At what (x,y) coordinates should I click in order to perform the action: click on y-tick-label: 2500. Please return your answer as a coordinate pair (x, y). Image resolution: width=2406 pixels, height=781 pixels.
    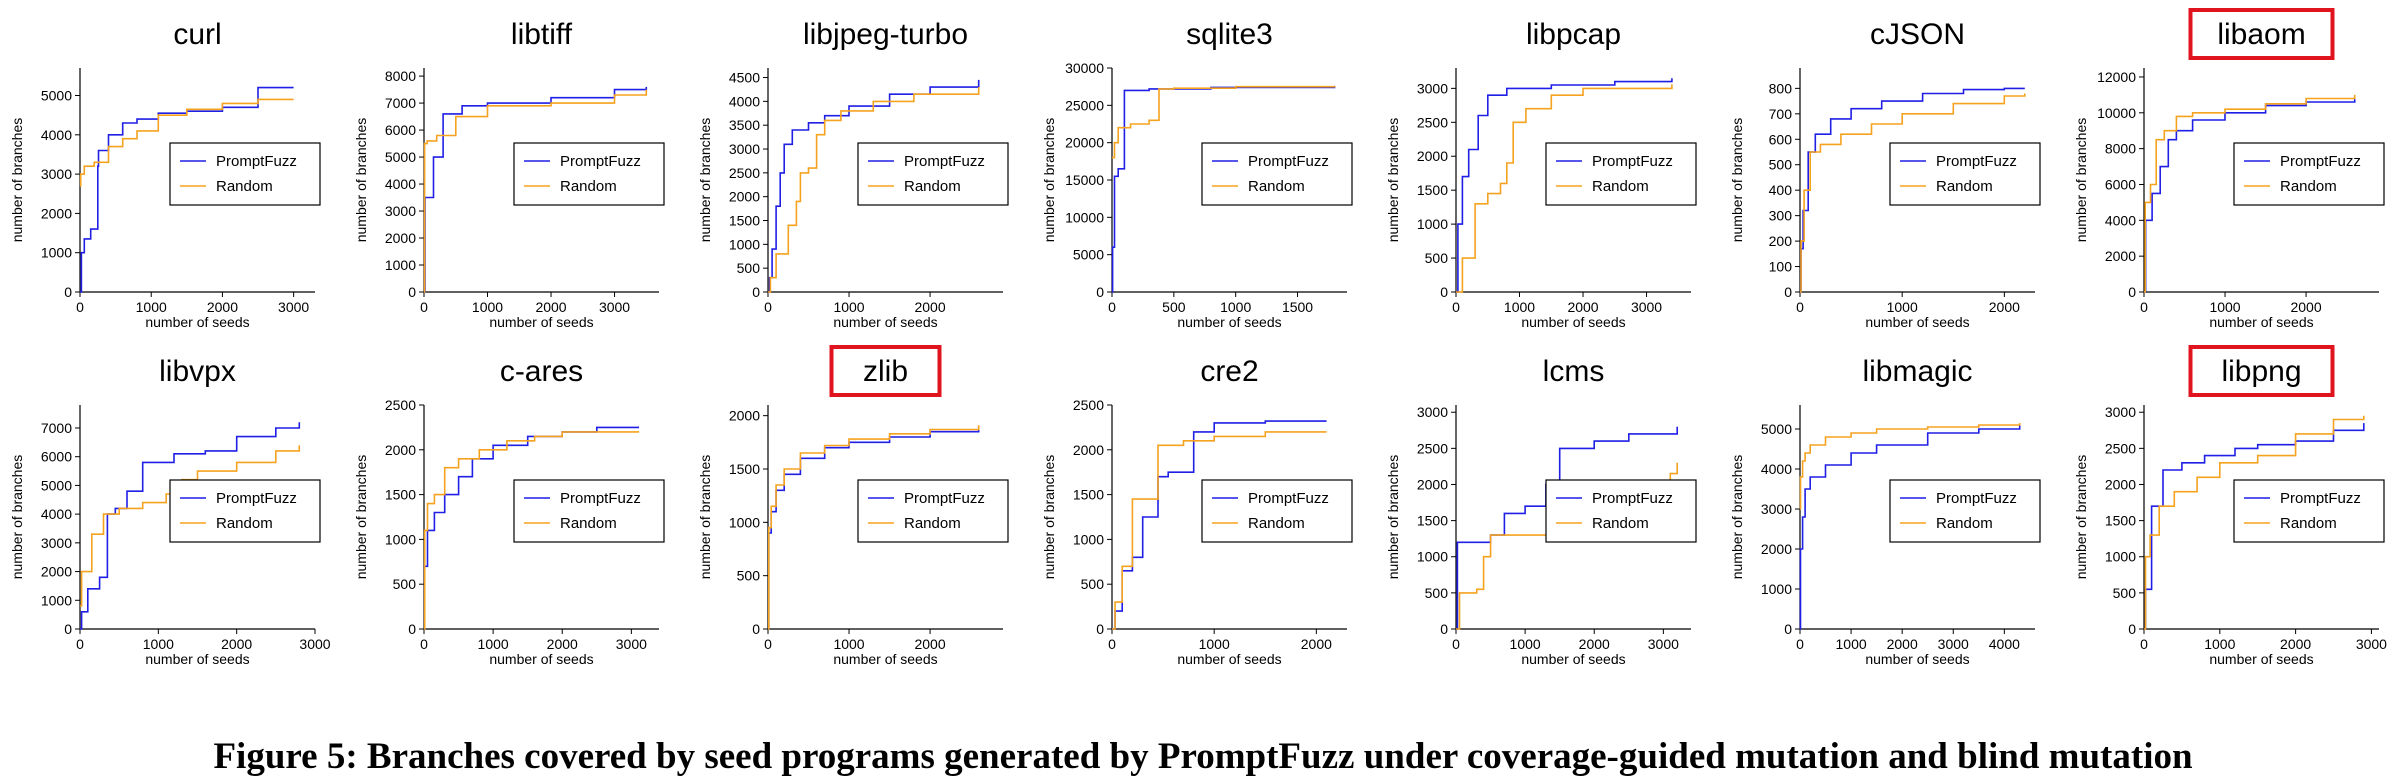
    Looking at the image, I should click on (1432, 122).